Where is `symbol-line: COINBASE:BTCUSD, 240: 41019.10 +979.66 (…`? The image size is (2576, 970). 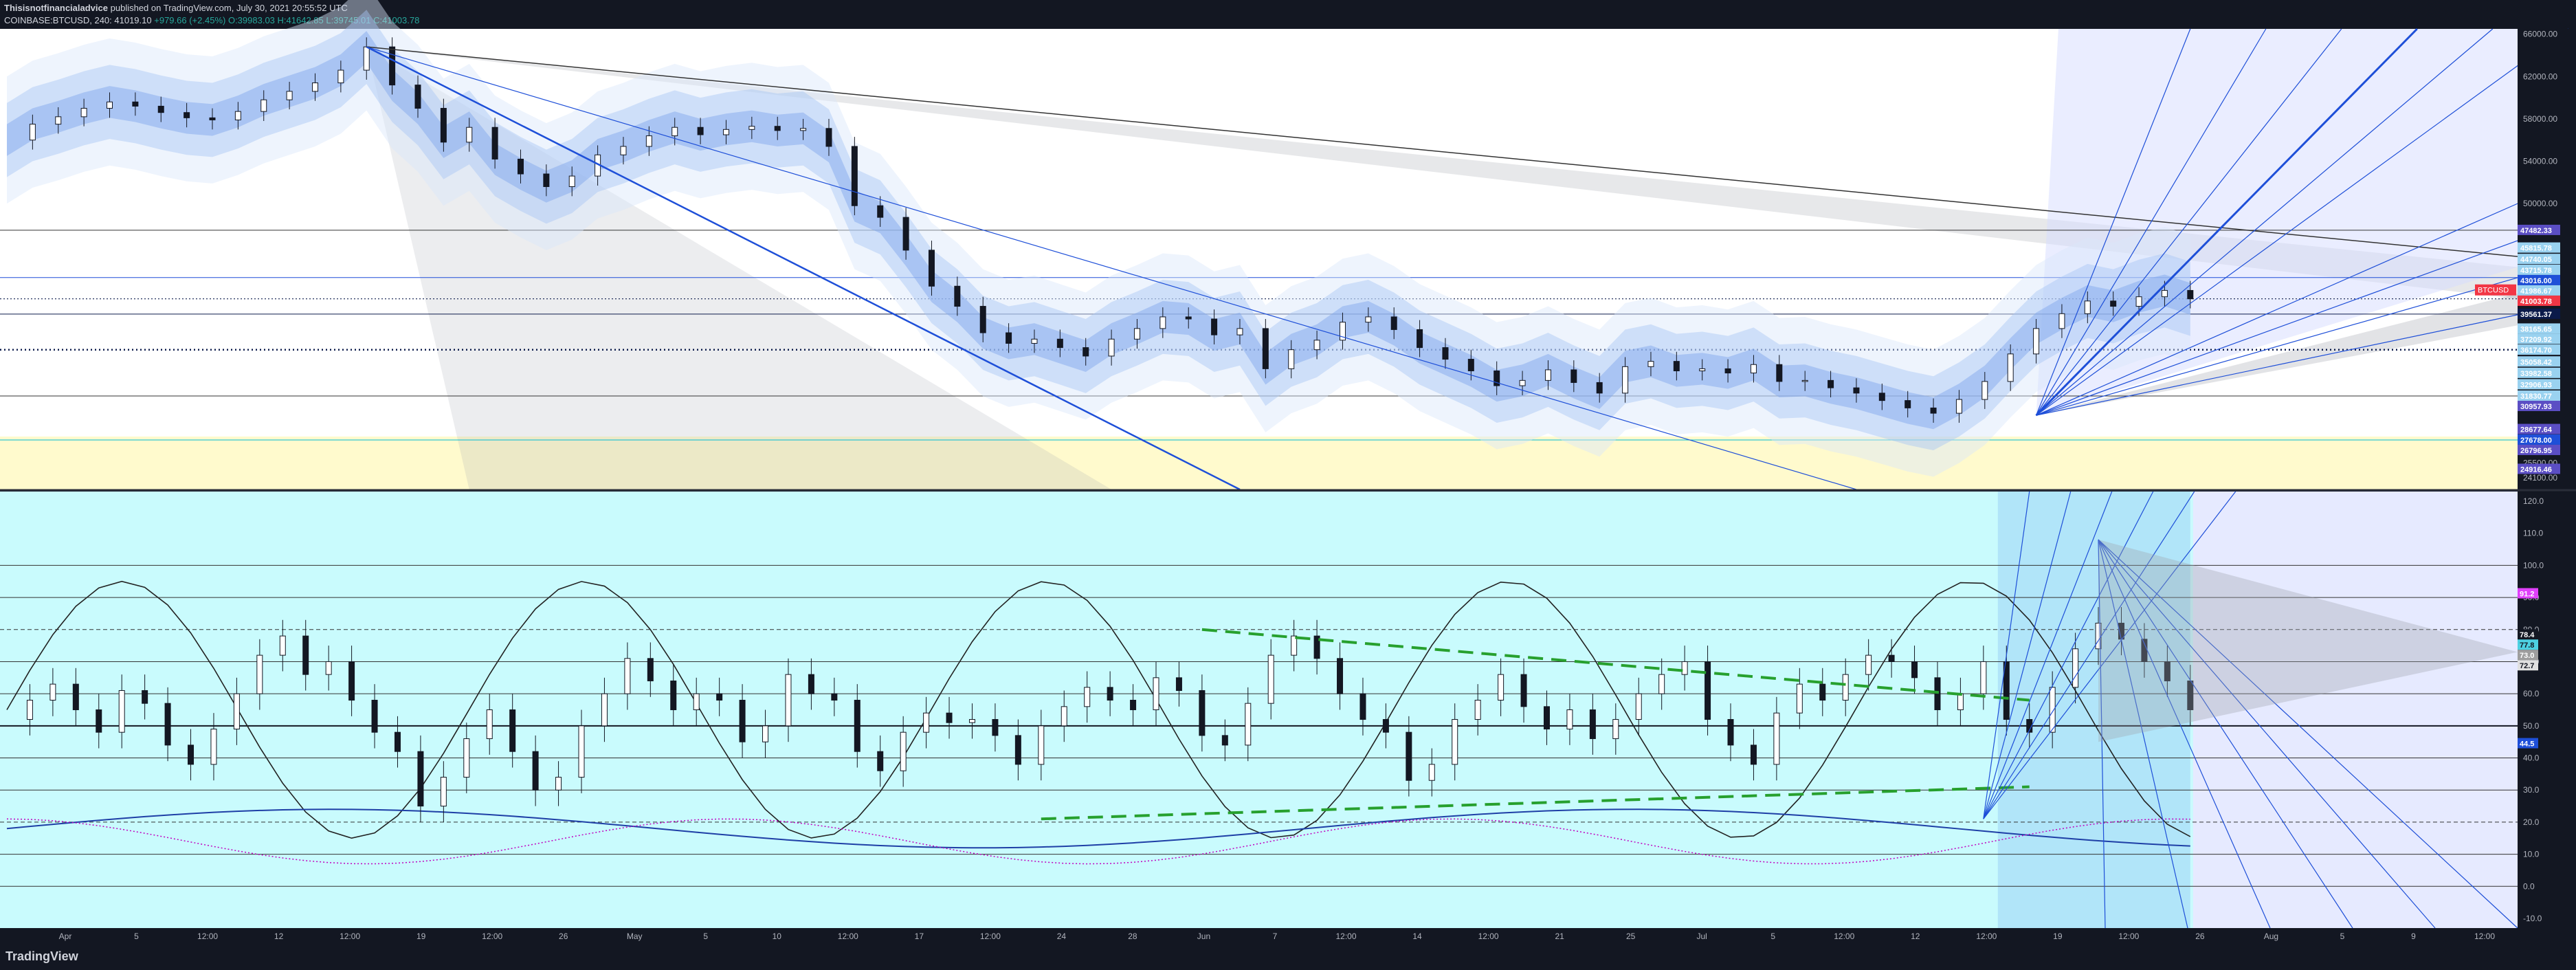 symbol-line: COINBASE:BTCUSD, 240: 41019.10 +979.66 (… is located at coordinates (212, 20).